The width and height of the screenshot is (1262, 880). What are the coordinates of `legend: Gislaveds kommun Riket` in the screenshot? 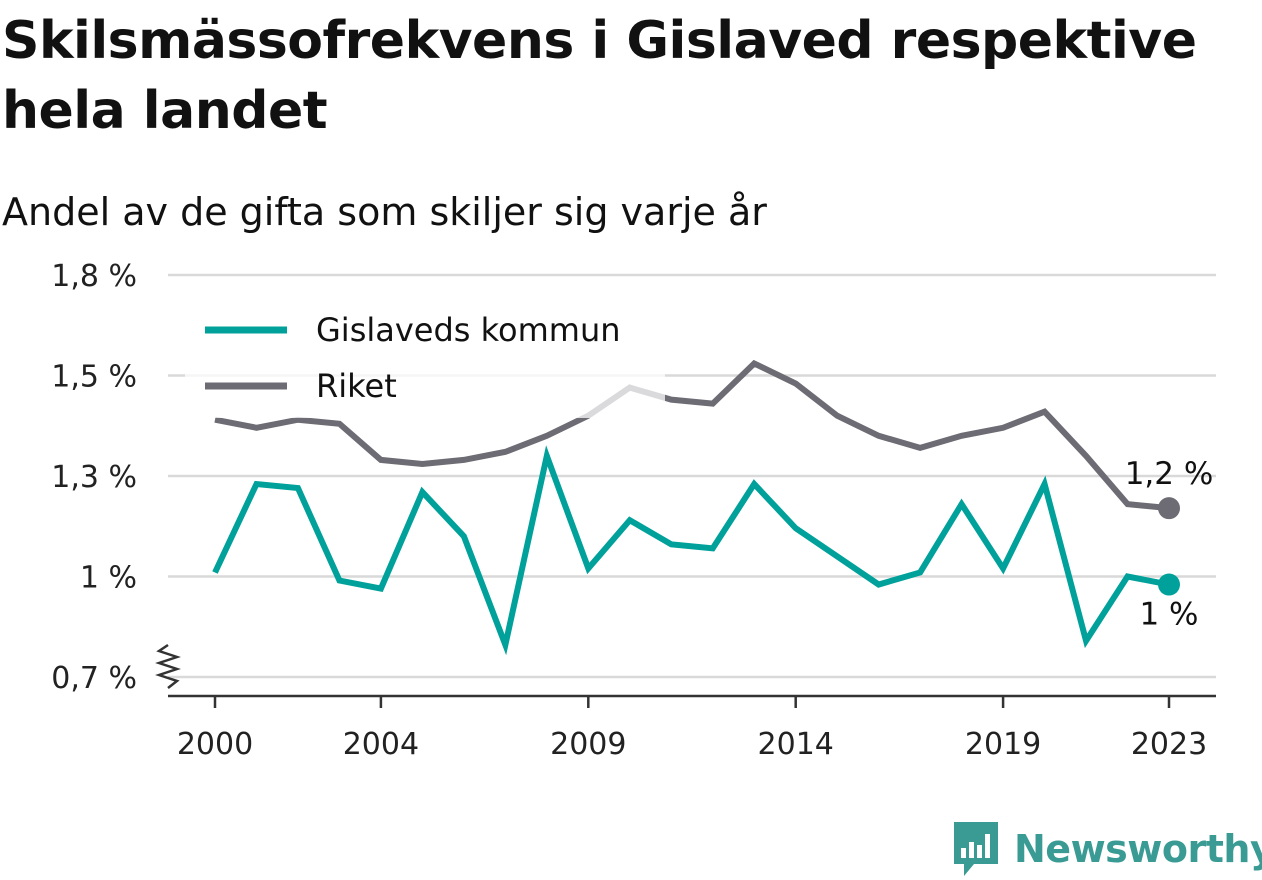 It's located at (425, 358).